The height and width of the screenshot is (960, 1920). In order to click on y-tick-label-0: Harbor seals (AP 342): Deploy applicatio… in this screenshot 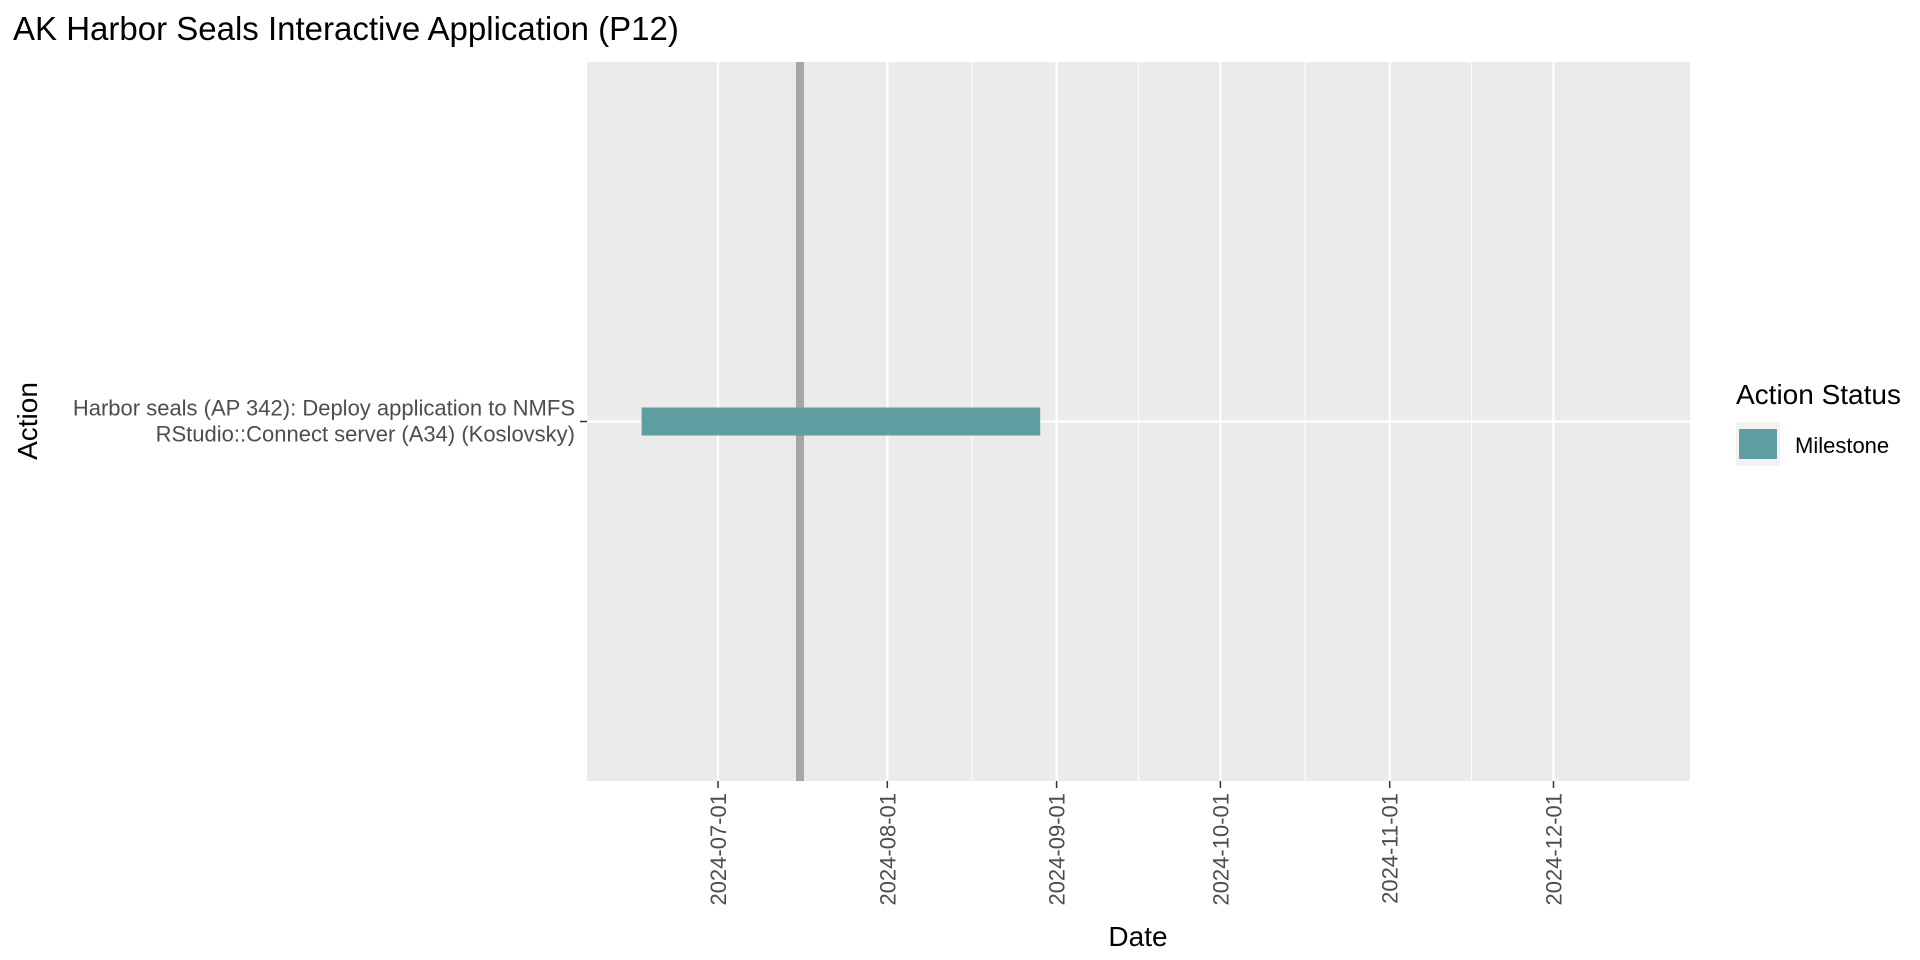, I will do `click(324, 421)`.